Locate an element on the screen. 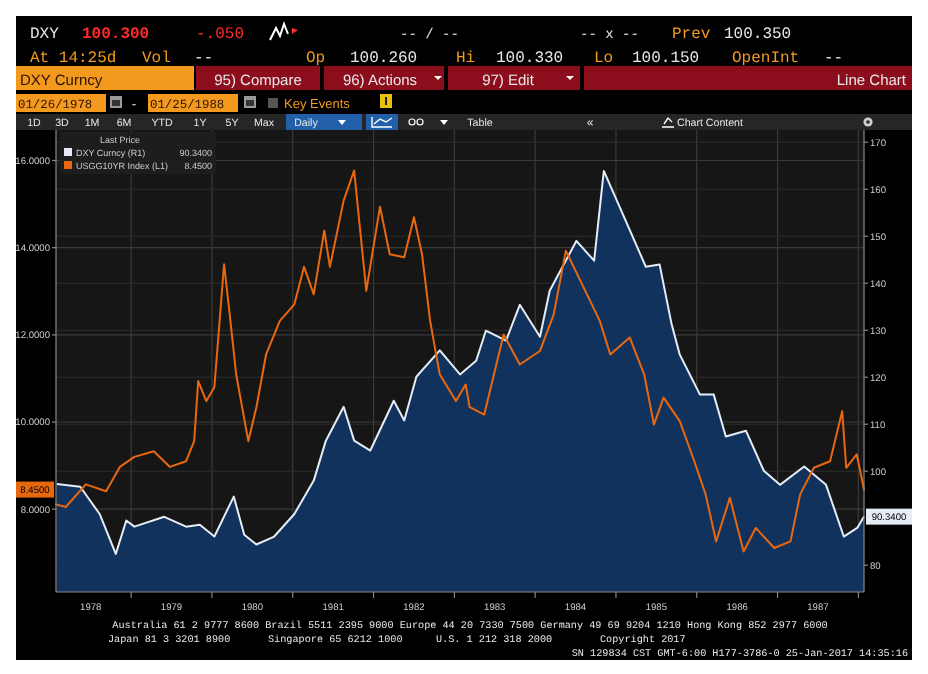 Image resolution: width=928 pixels, height=674 pixels. text: DXY is located at coordinates (45, 35).